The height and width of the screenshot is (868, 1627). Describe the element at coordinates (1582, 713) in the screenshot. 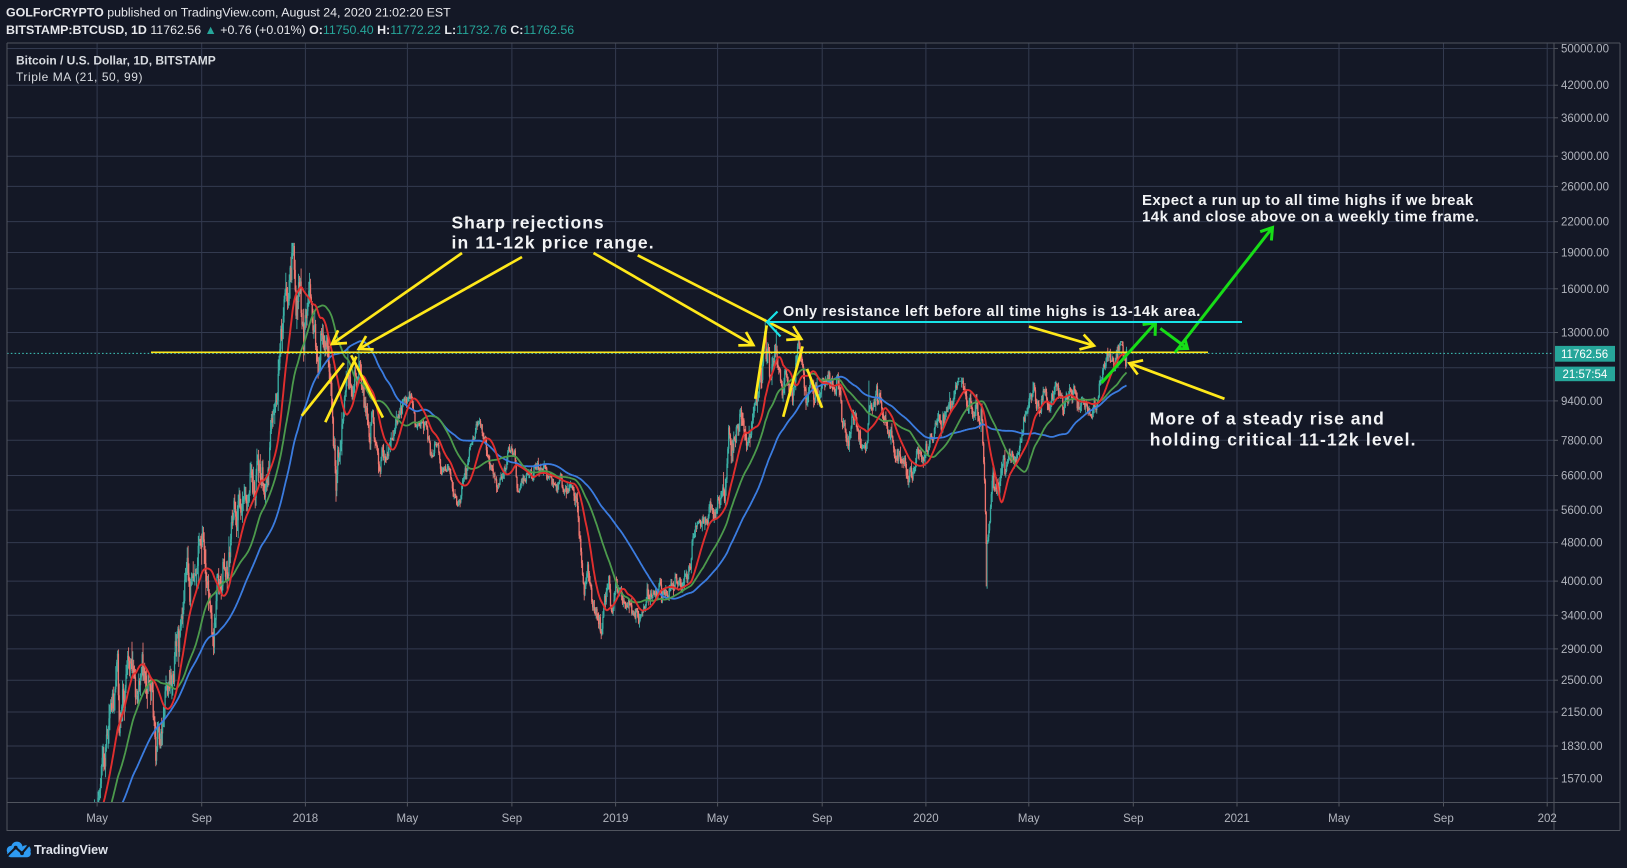

I see `svg-text: 2150.00` at that location.